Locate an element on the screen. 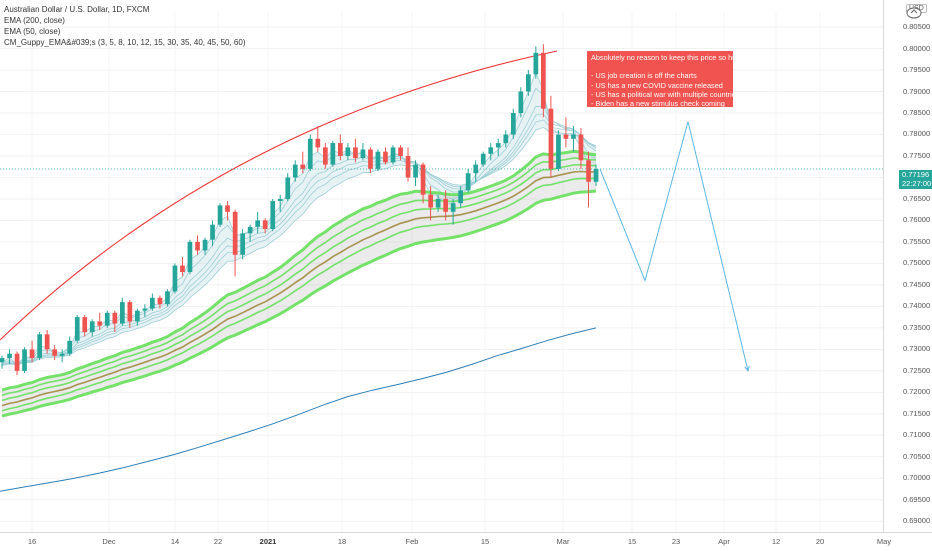 This screenshot has width=932, height=551. time-tick-label: 20 is located at coordinates (820, 541).